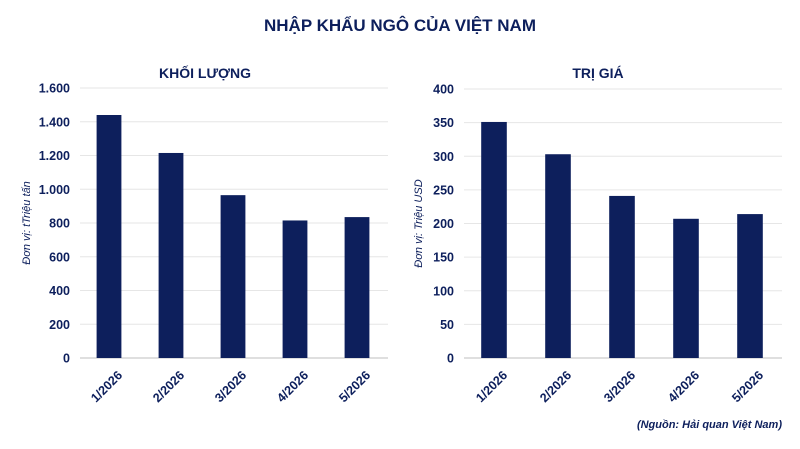 This screenshot has height=449, width=800. What do you see at coordinates (54, 122) in the screenshot?
I see `y-tick-label: 1.400` at bounding box center [54, 122].